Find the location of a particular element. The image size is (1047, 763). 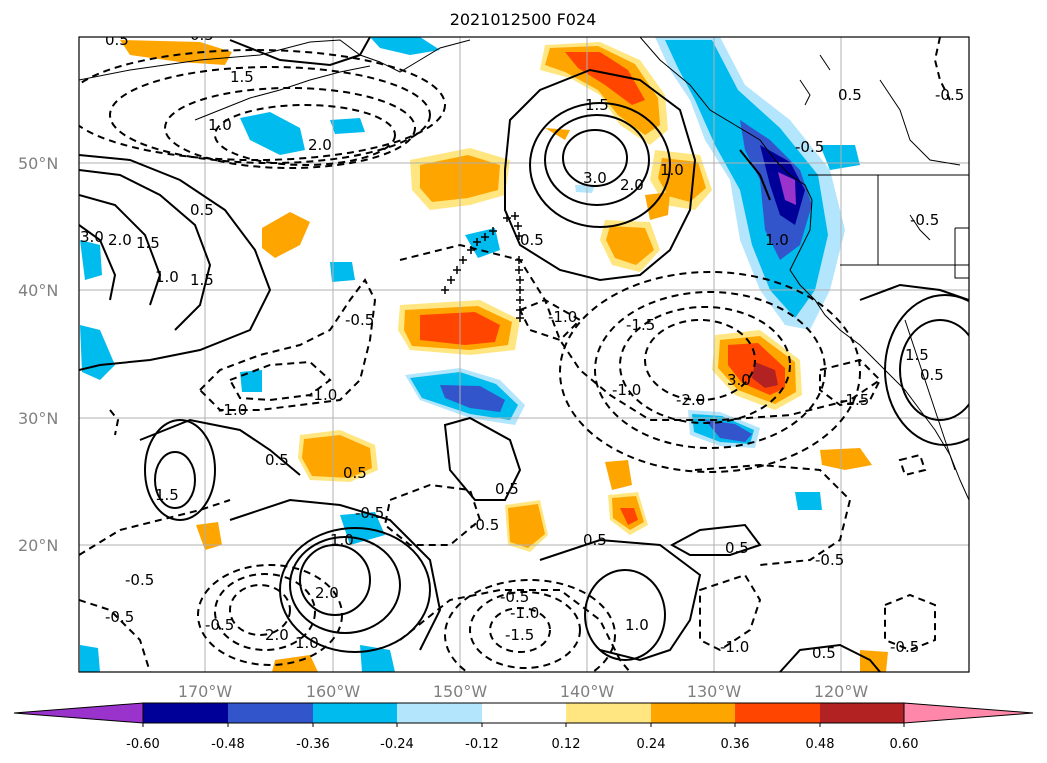

colorbar-tick-label: -0.12 is located at coordinates (482, 744).